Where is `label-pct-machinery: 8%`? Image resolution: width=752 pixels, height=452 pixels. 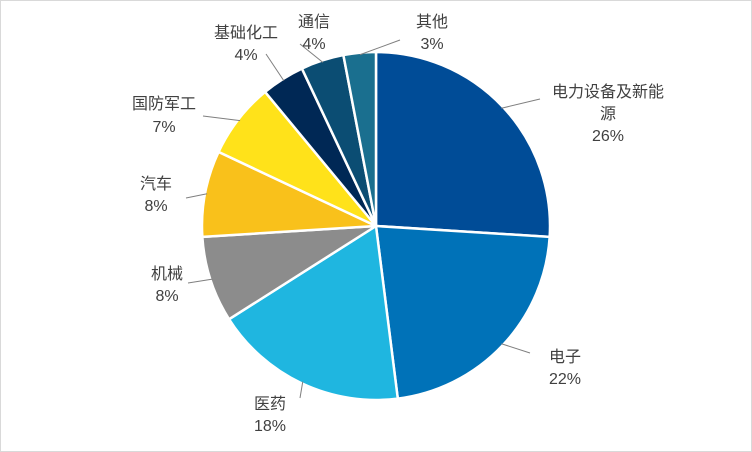 label-pct-machinery: 8% is located at coordinates (166, 296).